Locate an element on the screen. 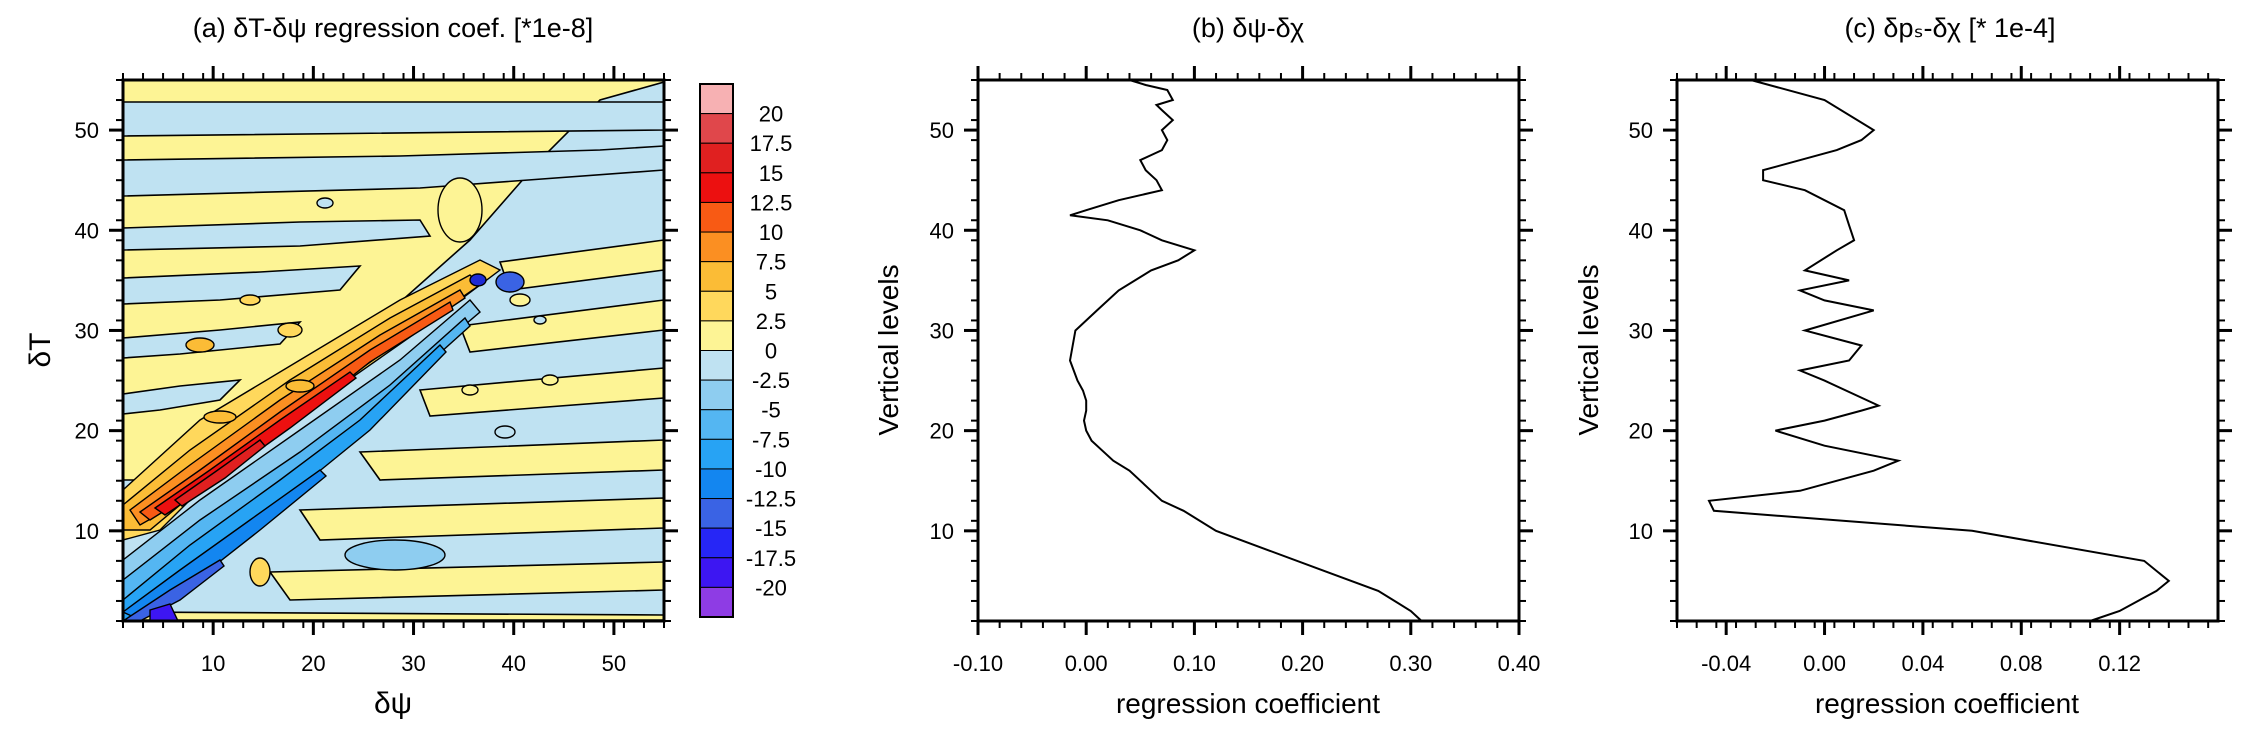 The image size is (2249, 740). colorbar-label: -12.5 is located at coordinates (771, 499).